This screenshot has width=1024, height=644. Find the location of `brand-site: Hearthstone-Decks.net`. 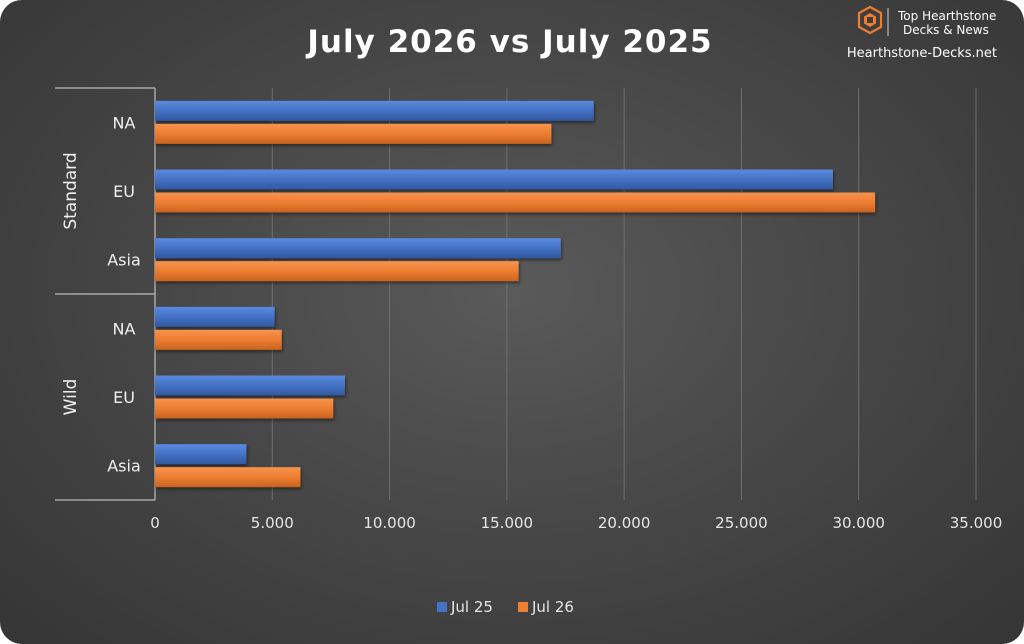

brand-site: Hearthstone-Decks.net is located at coordinates (922, 53).